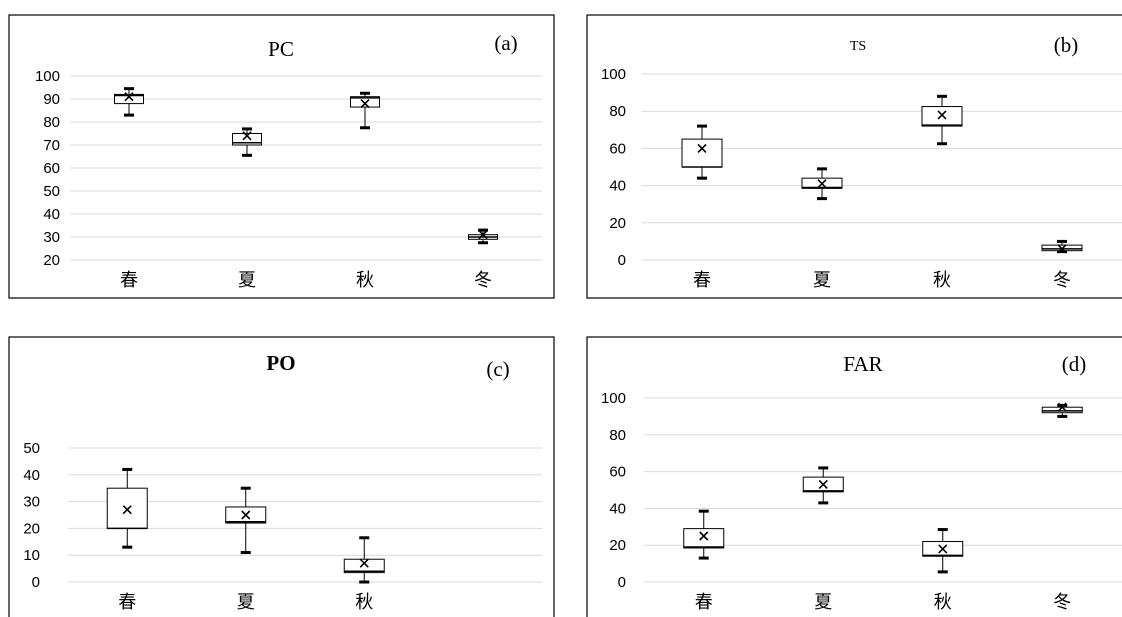 The height and width of the screenshot is (617, 1122). What do you see at coordinates (862, 364) in the screenshot?
I see `chart-title: FAR` at bounding box center [862, 364].